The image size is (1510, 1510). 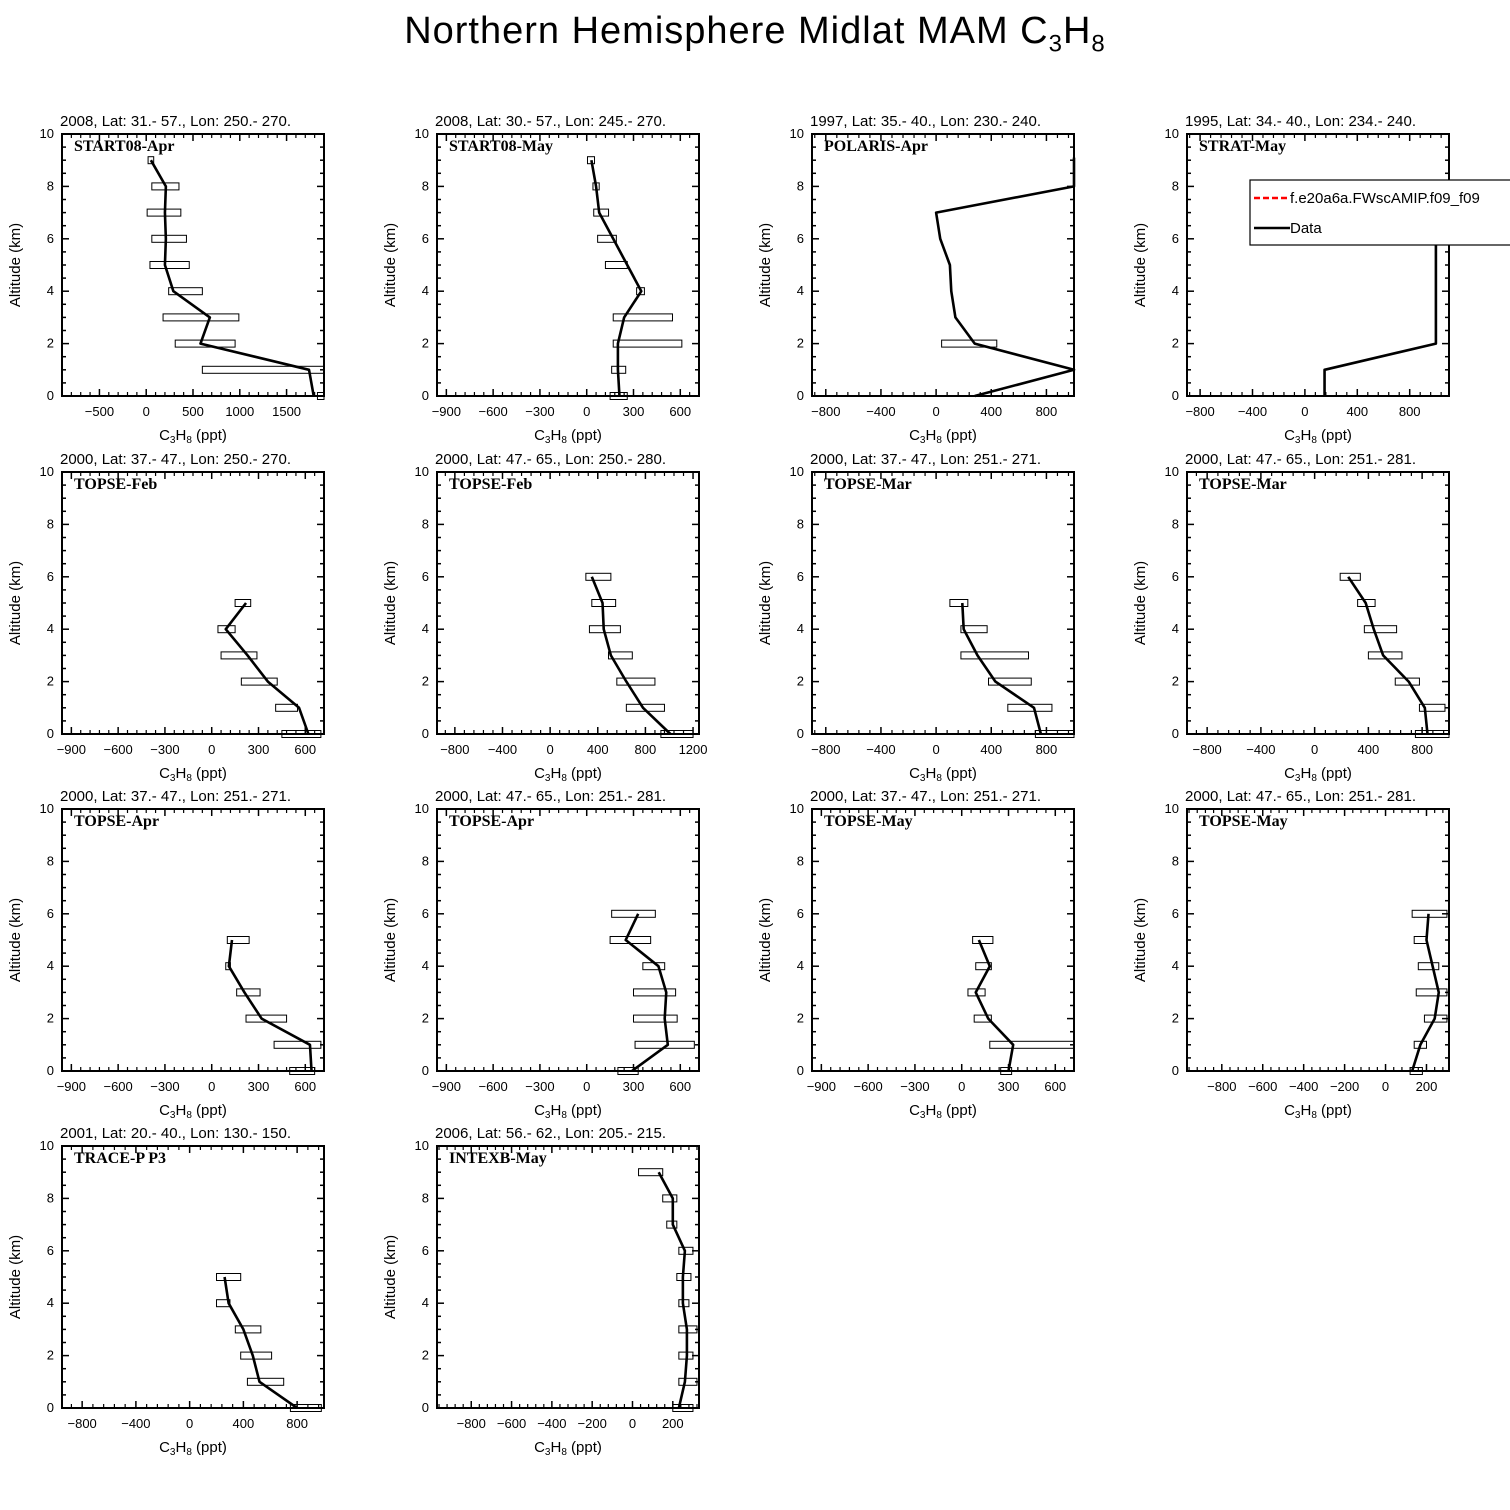 I want to click on panel-name: START08-Apr, so click(x=124, y=146).